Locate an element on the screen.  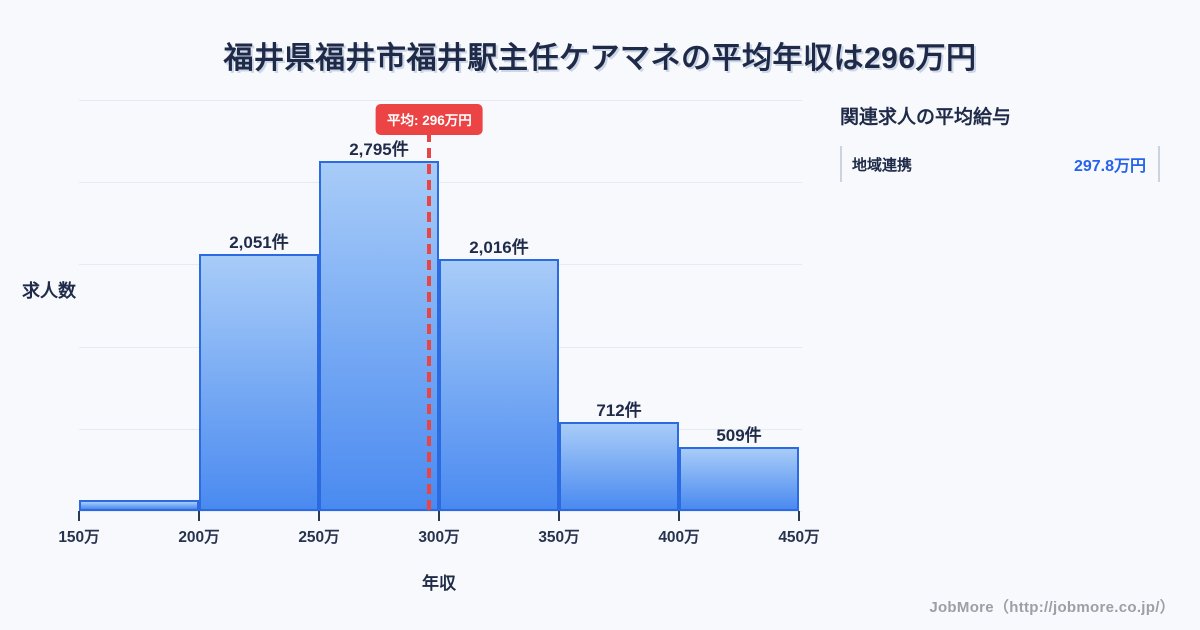
bar-value-label: 2,051件 is located at coordinates (259, 242).